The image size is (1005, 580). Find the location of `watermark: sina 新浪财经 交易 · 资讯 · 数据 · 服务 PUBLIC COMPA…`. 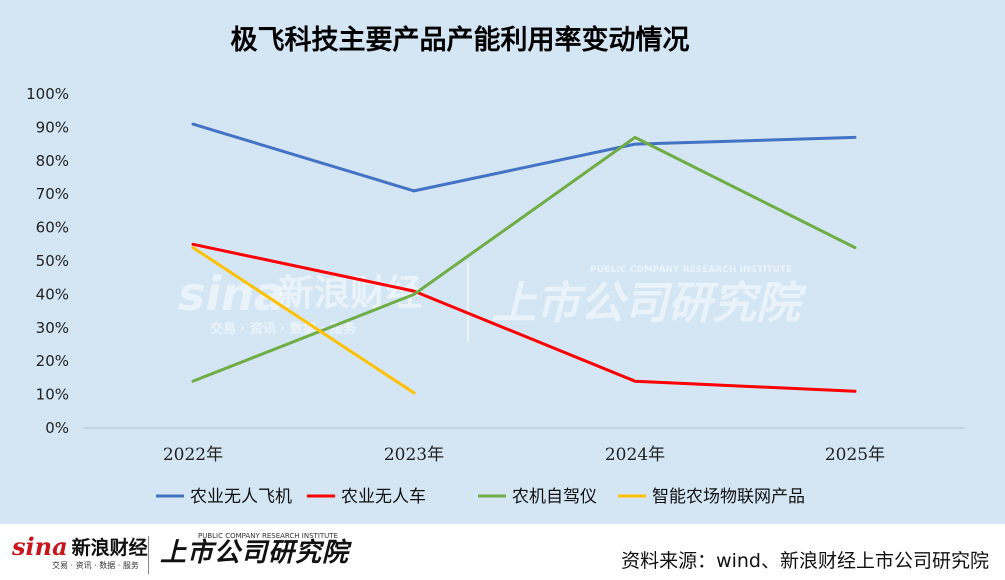

watermark: sina 新浪财经 交易 · 资讯 · 数据 · 服务 PUBLIC COMPA… is located at coordinates (492, 302).